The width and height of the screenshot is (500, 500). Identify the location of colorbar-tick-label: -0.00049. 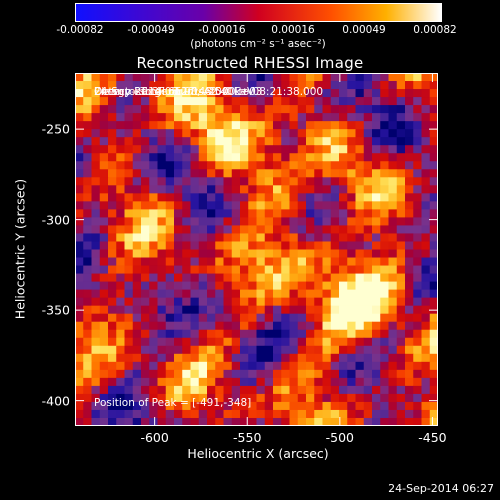
(151, 30).